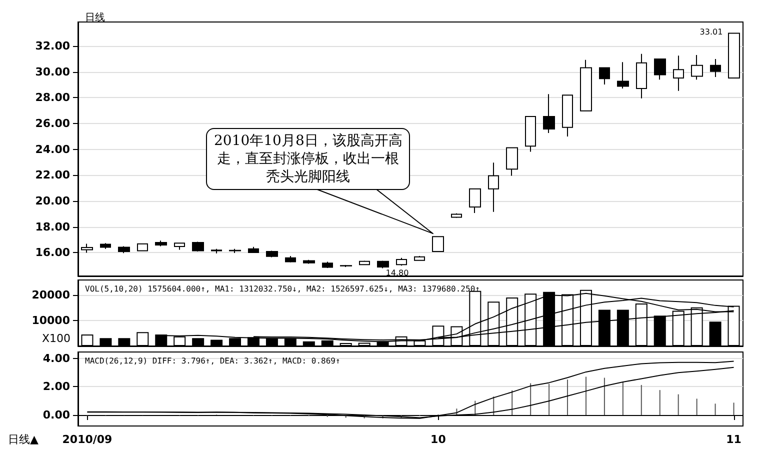 The height and width of the screenshot is (450, 778). Describe the element at coordinates (282, 289) in the screenshot. I see `text: VOL(5,10,20) 1575604.000↑, MA1: 1312032.750↓, MA2: 1526597.625↓, MA3: 1379680.250↑` at that location.